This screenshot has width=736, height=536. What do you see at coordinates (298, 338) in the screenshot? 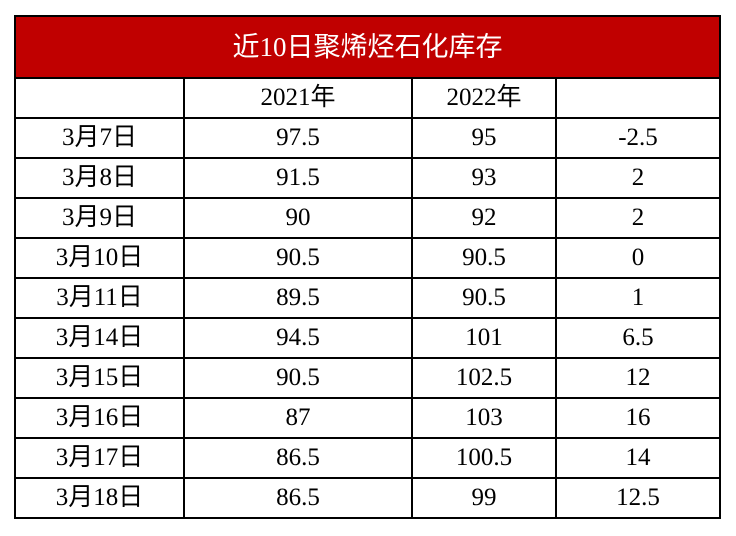
I see `value-cell: 94.5` at bounding box center [298, 338].